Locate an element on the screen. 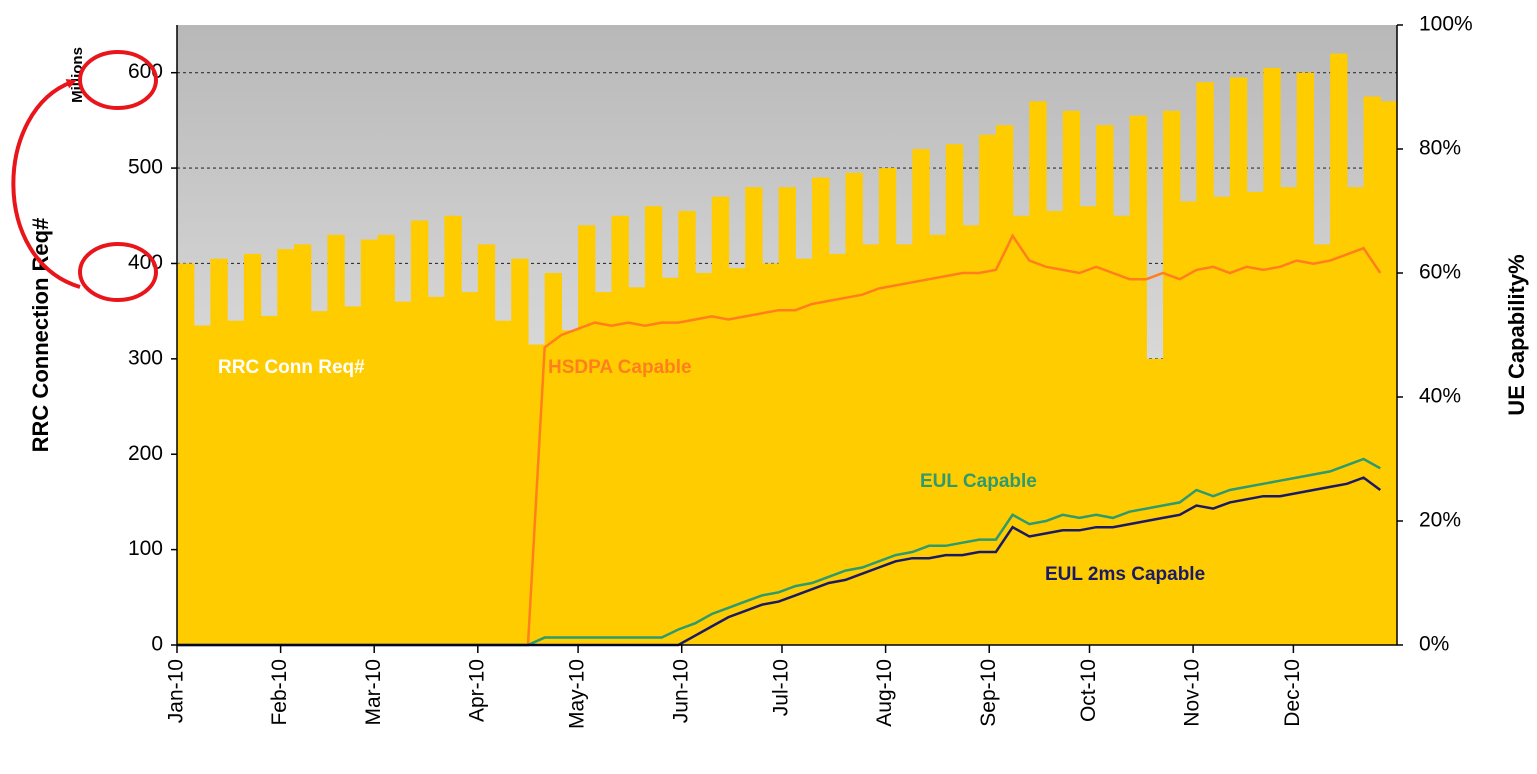 The height and width of the screenshot is (774, 1537). series-label: EUL Capable is located at coordinates (978, 481).